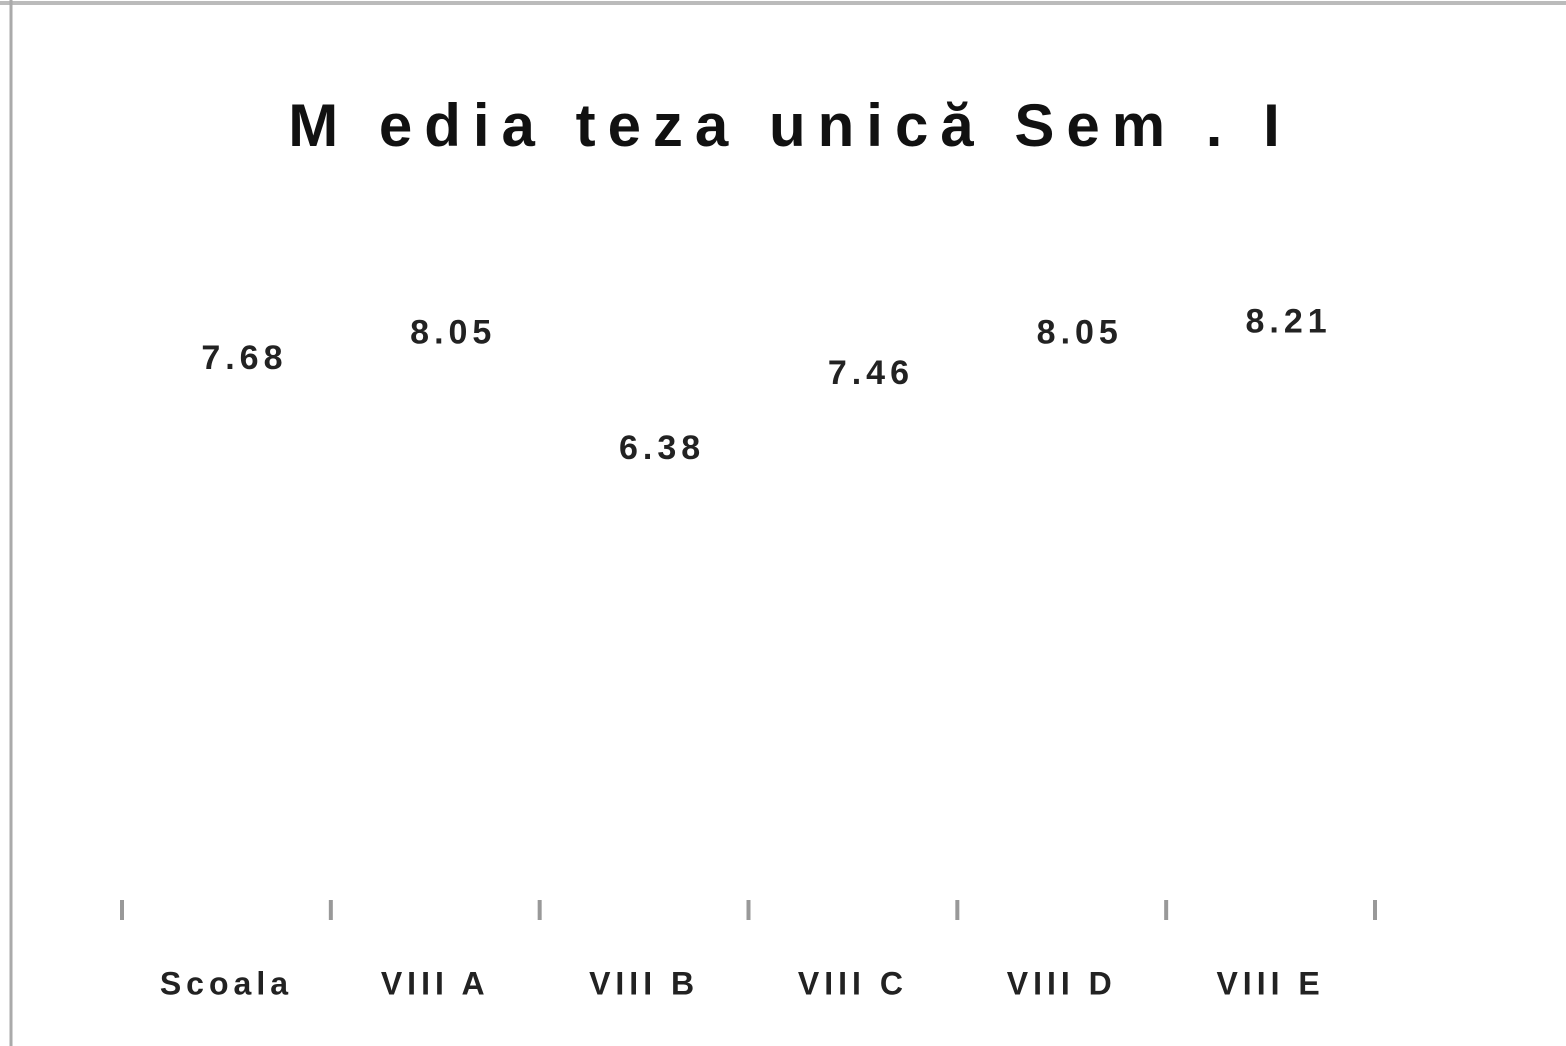 This screenshot has width=1566, height=1046. I want to click on x-tick-label: VIII A, so click(435, 983).